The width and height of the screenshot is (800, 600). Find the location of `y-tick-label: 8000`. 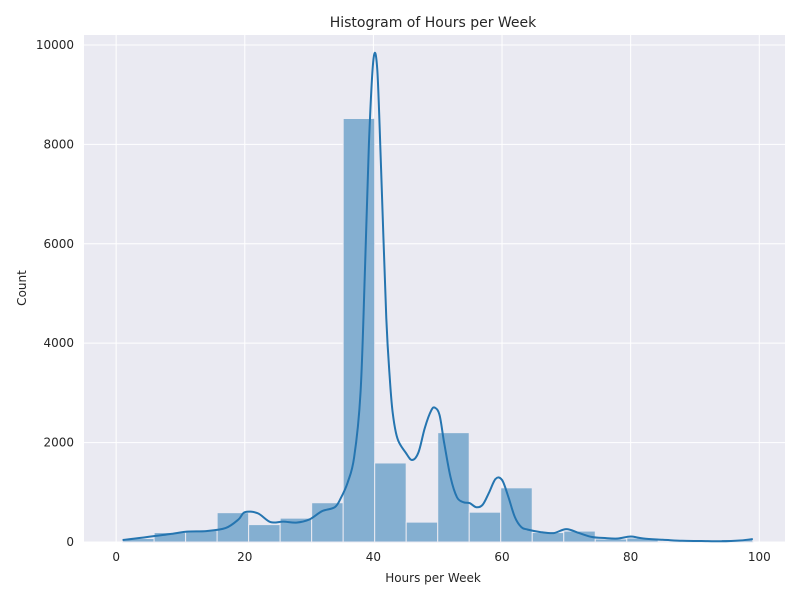

y-tick-label: 8000 is located at coordinates (58, 144).